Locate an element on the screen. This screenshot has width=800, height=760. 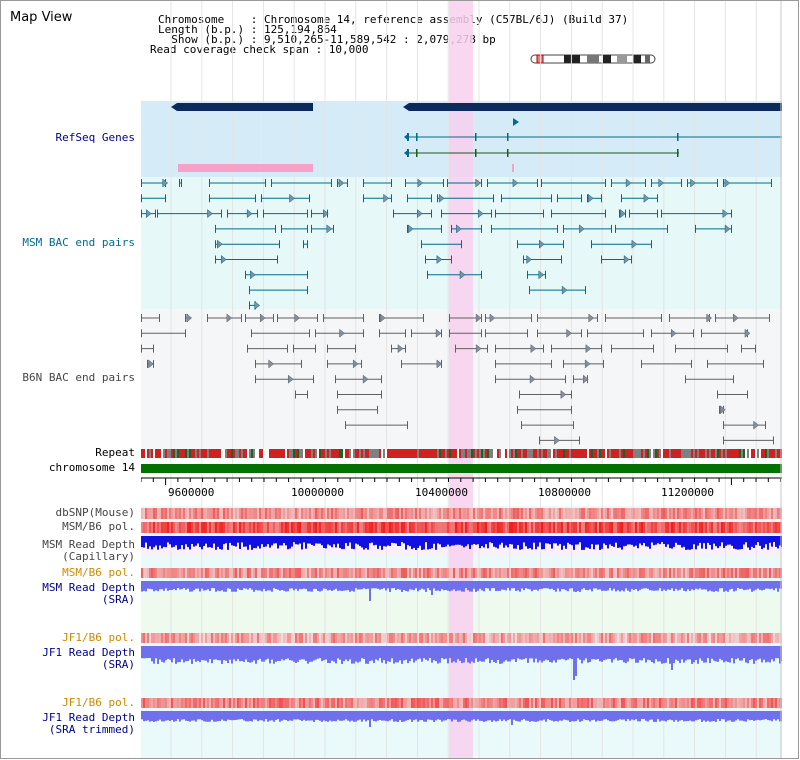
gene-arrow is located at coordinates (406, 107).